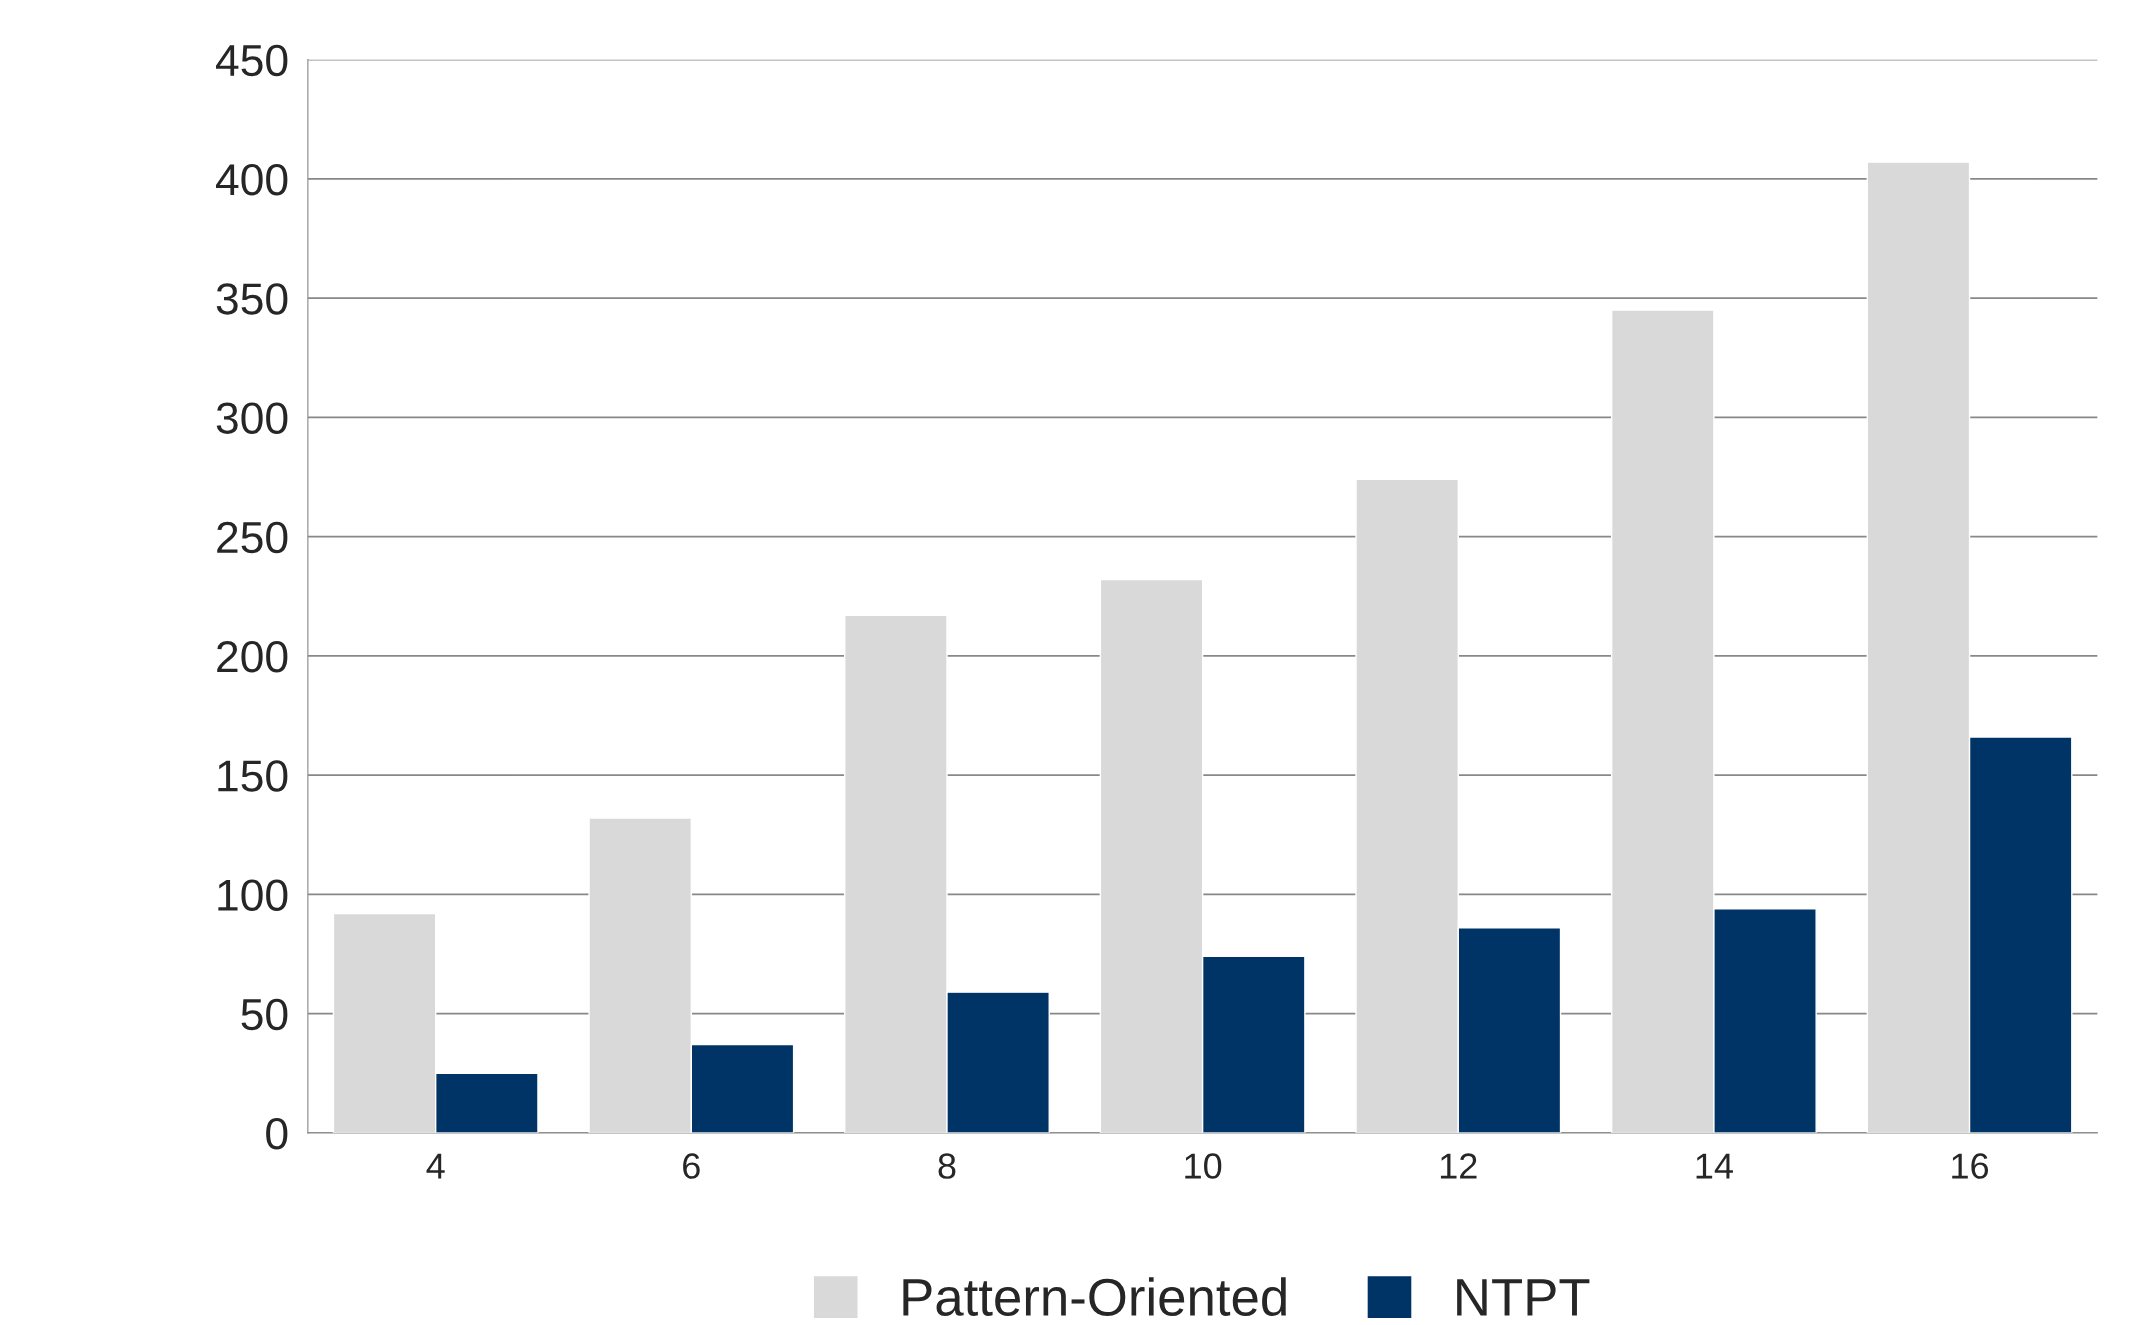 This screenshot has width=2138, height=1325. What do you see at coordinates (264, 1014) in the screenshot?
I see `y-tick-label: 50` at bounding box center [264, 1014].